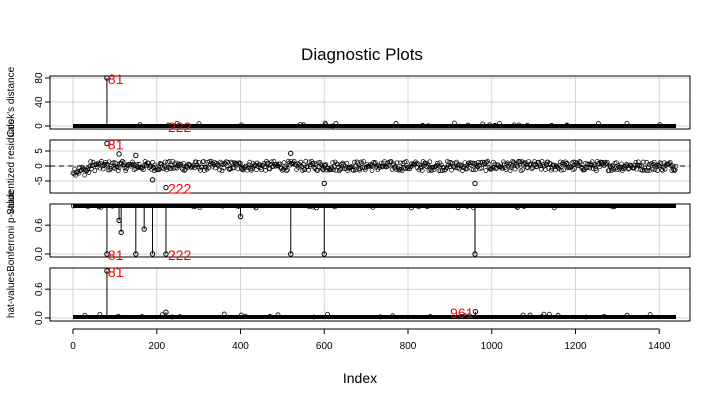 The image size is (724, 409). Describe the element at coordinates (39, 254) in the screenshot. I see `y-tick-label: 0.0` at that location.